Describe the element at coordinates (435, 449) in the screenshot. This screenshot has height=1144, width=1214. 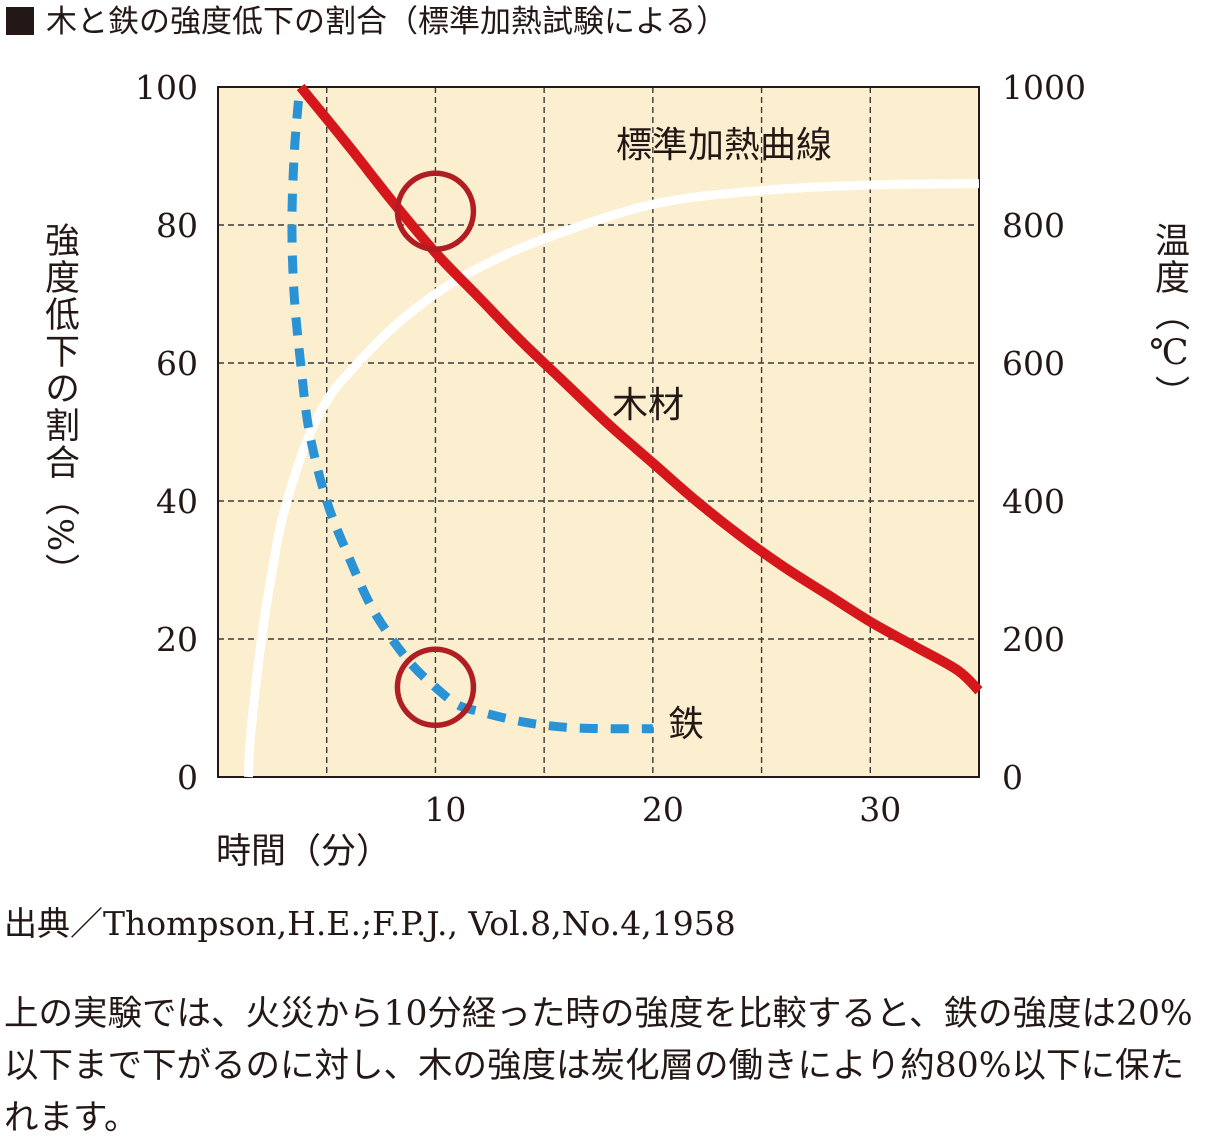
I see `marker-layer` at that location.